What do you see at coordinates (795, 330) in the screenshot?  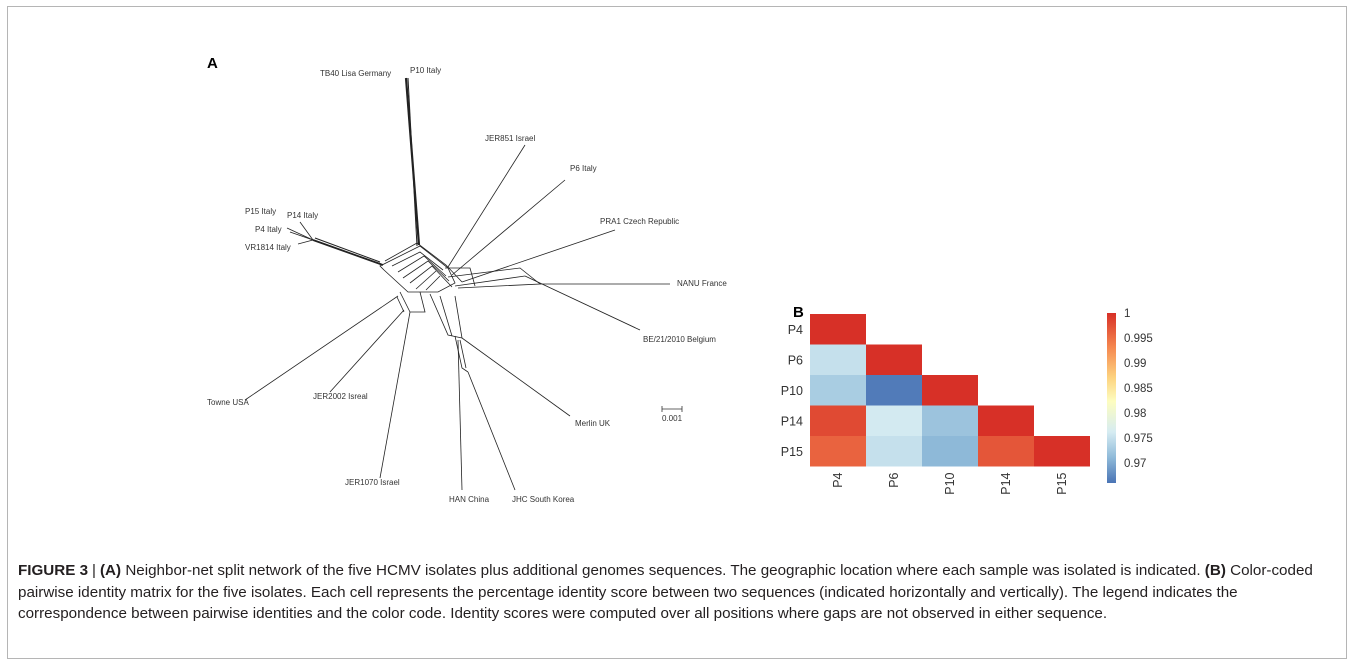 I see `row-label-P4: P4` at bounding box center [795, 330].